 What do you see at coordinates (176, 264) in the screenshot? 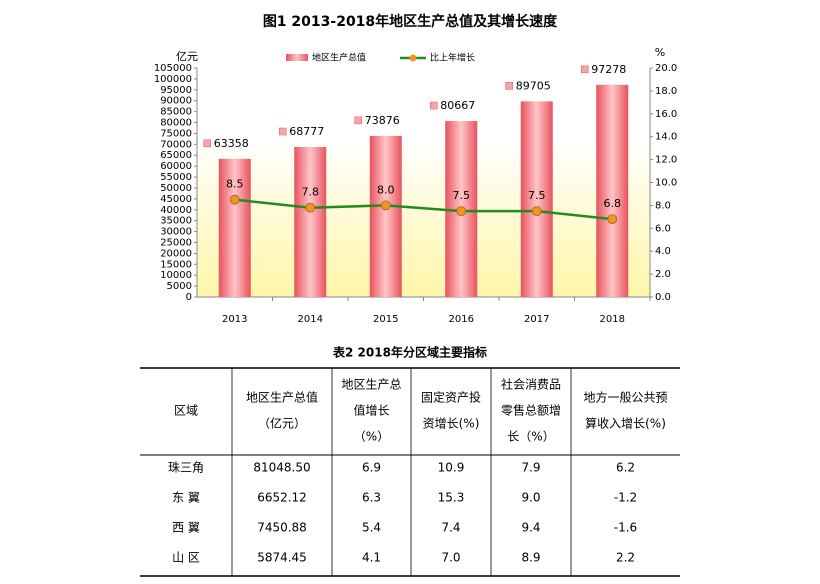
I see `y-tick-label: 15000` at bounding box center [176, 264].